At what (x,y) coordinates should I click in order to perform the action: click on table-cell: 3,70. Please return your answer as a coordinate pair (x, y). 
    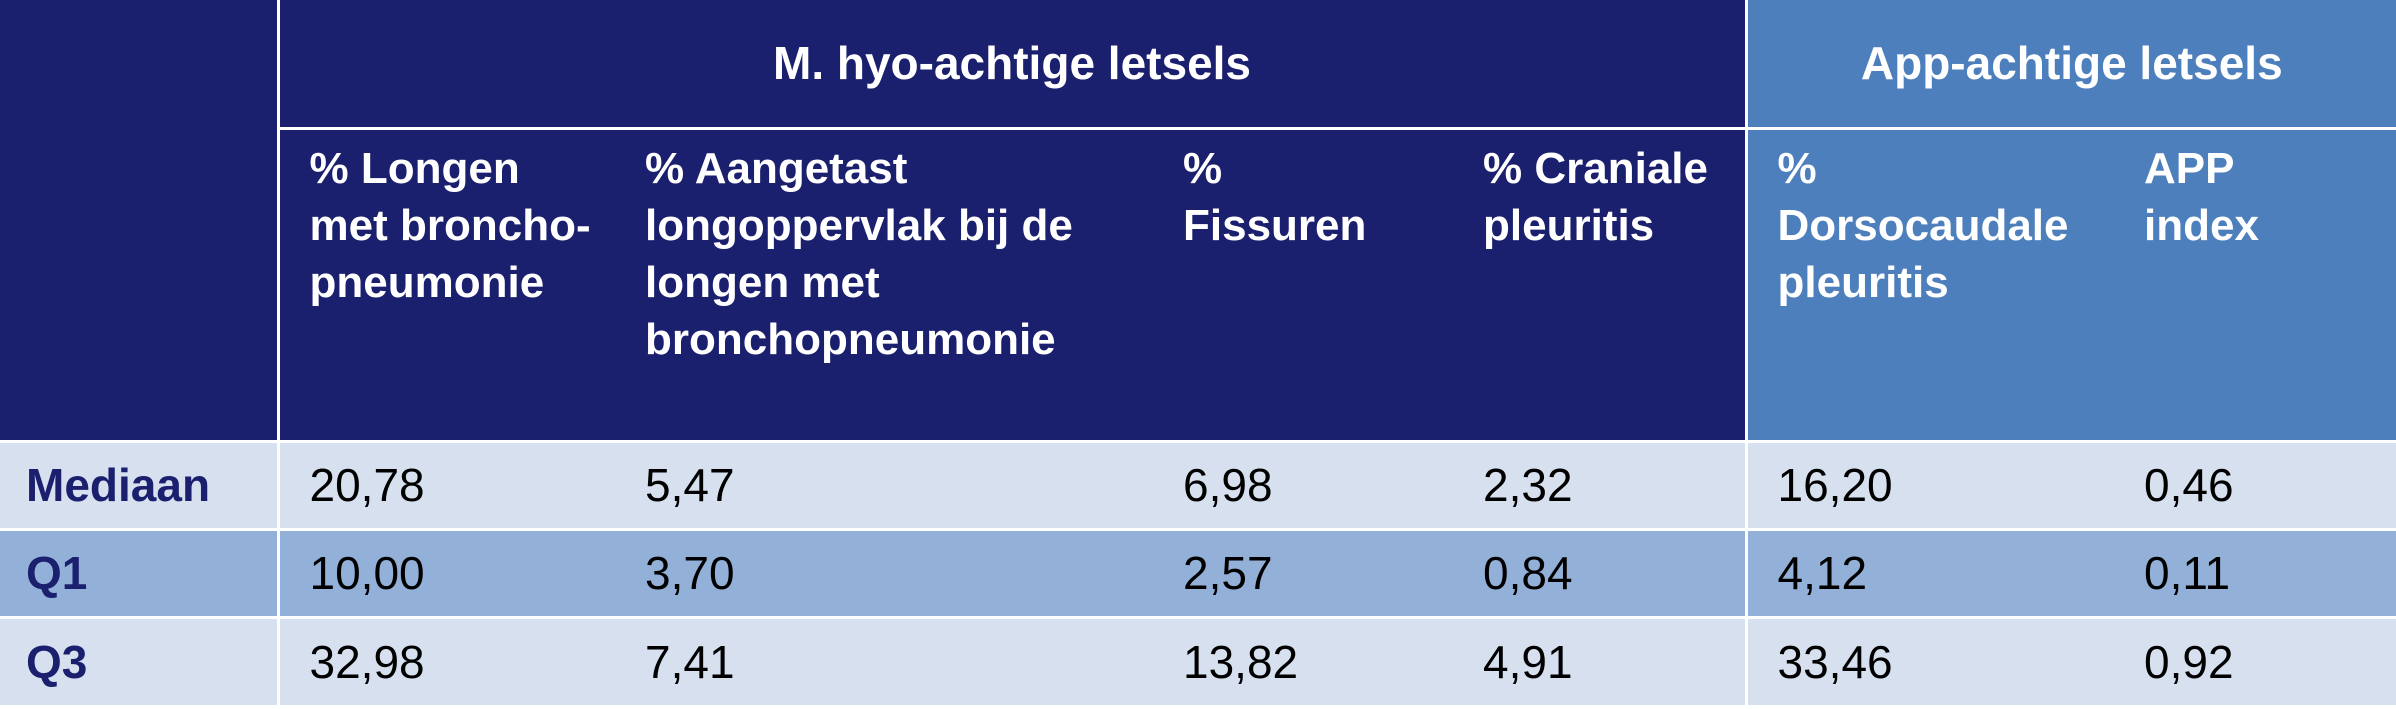
    Looking at the image, I should click on (884, 572).